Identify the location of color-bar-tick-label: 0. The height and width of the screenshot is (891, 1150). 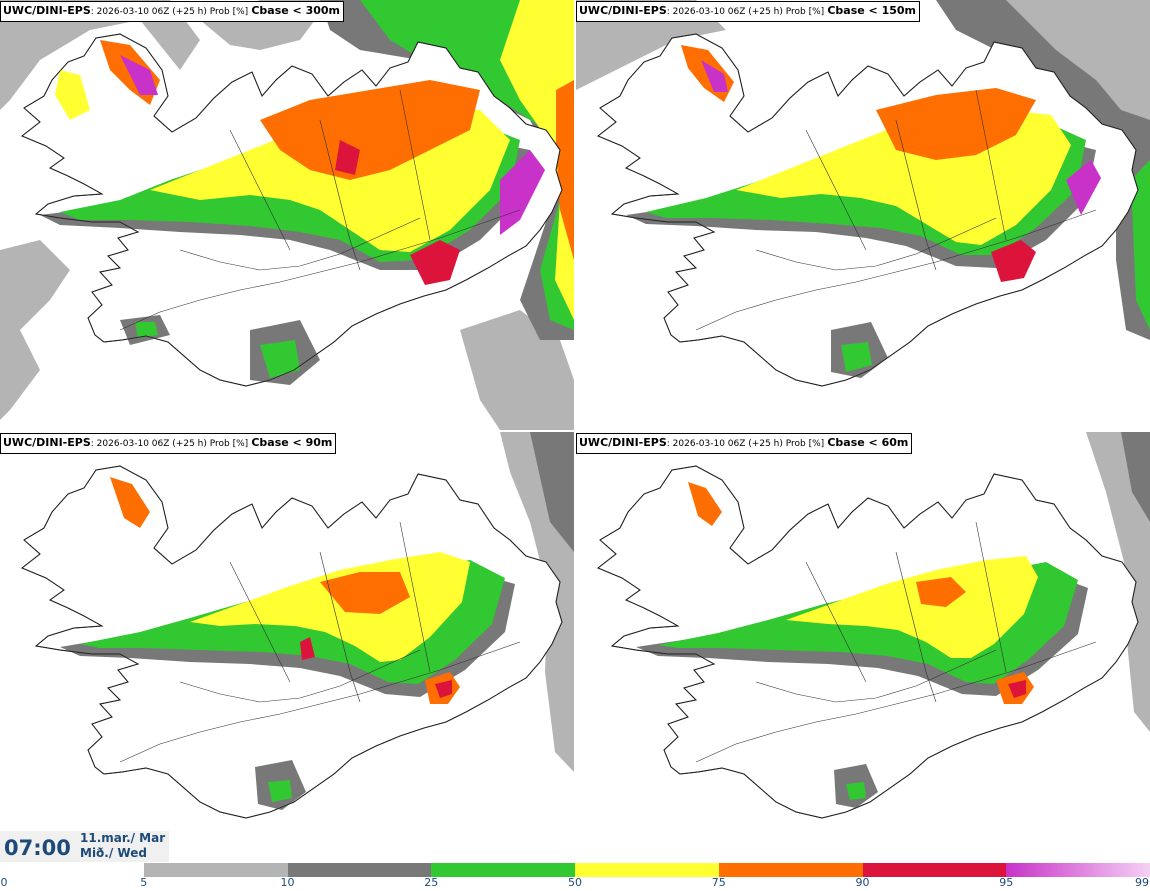
(4, 882).